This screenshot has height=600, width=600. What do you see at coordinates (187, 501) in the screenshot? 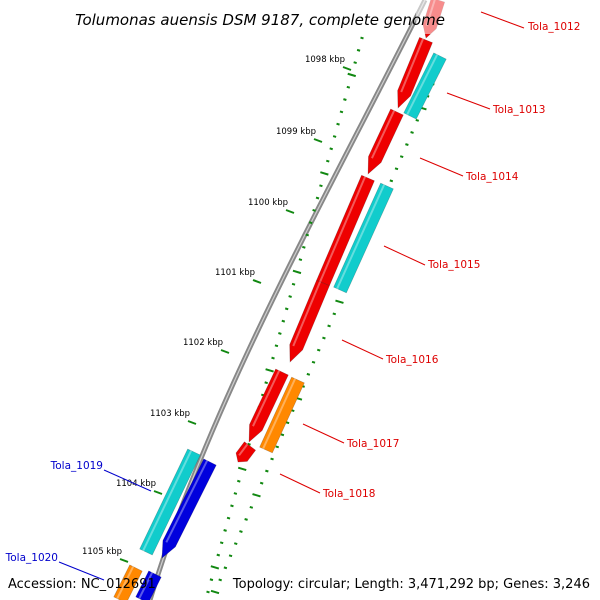
I see `gene-blue-arrow-highlight` at bounding box center [187, 501].